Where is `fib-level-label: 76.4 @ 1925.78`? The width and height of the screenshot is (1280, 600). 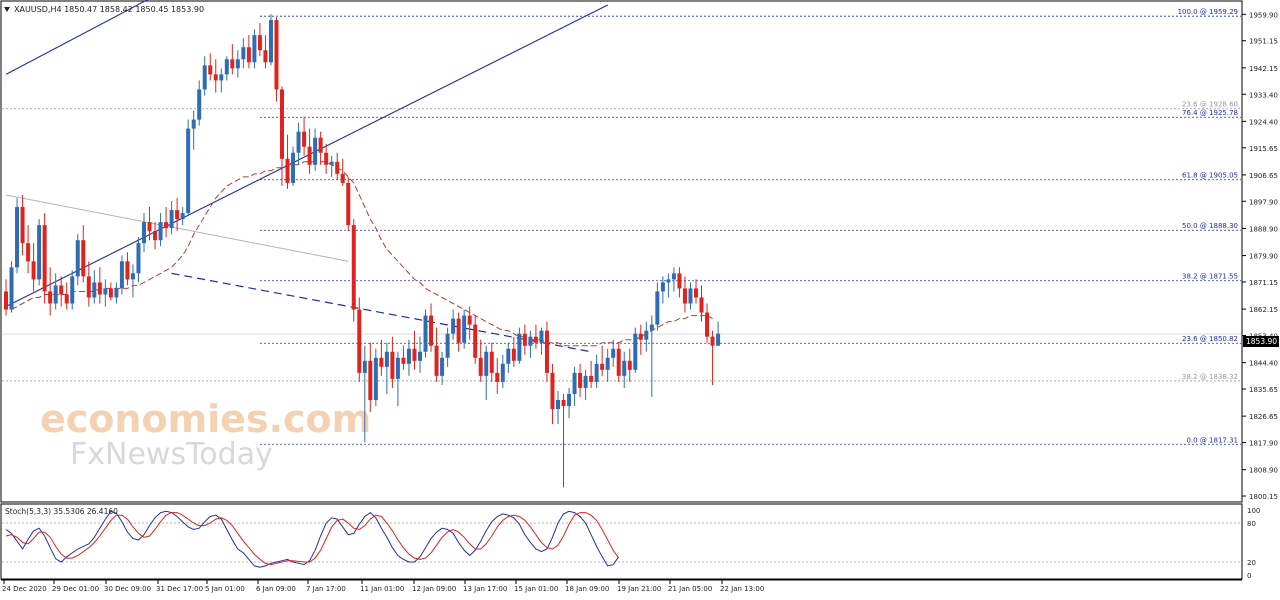
fib-level-label: 76.4 @ 1925.78 is located at coordinates (1210, 113).